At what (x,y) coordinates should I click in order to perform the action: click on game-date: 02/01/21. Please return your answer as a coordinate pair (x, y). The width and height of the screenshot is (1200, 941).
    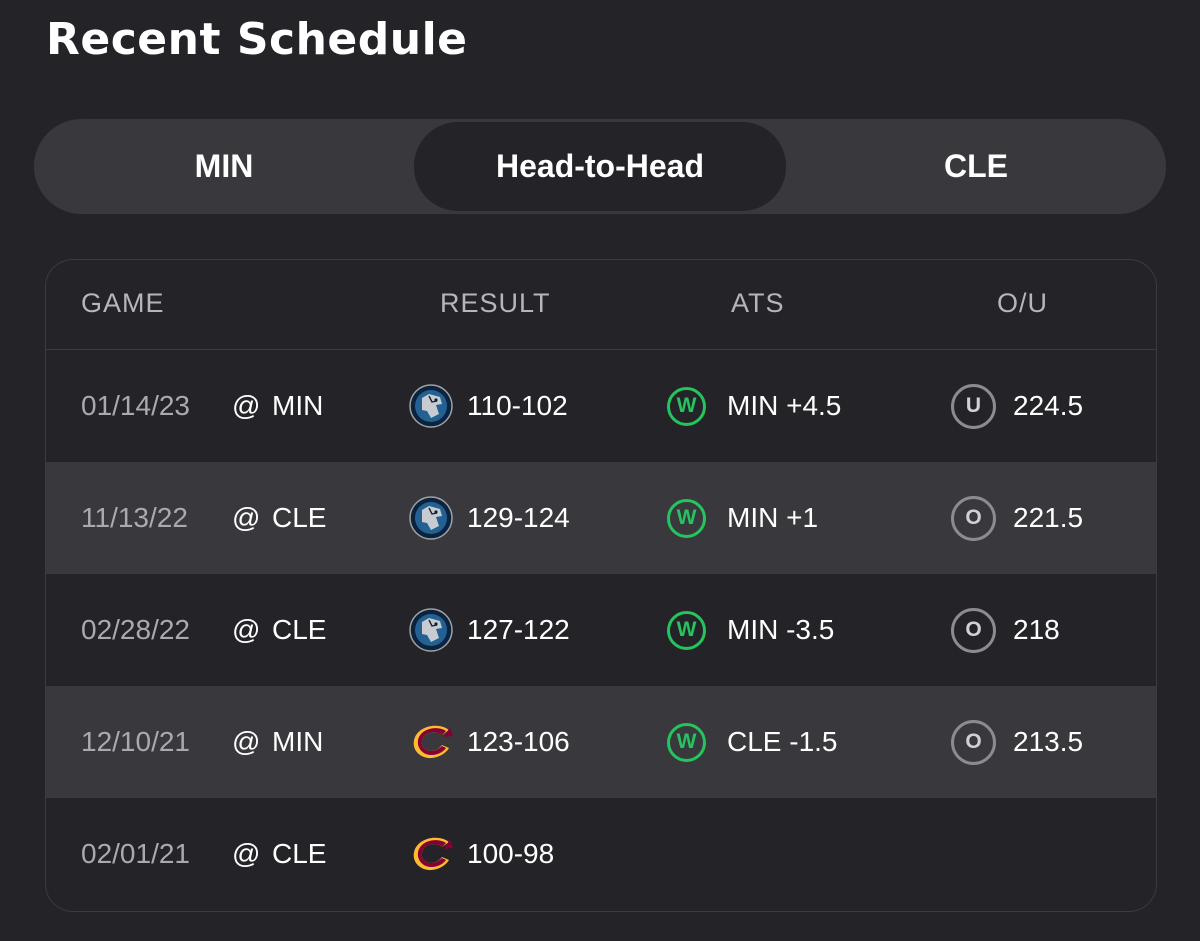
    Looking at the image, I should click on (135, 853).